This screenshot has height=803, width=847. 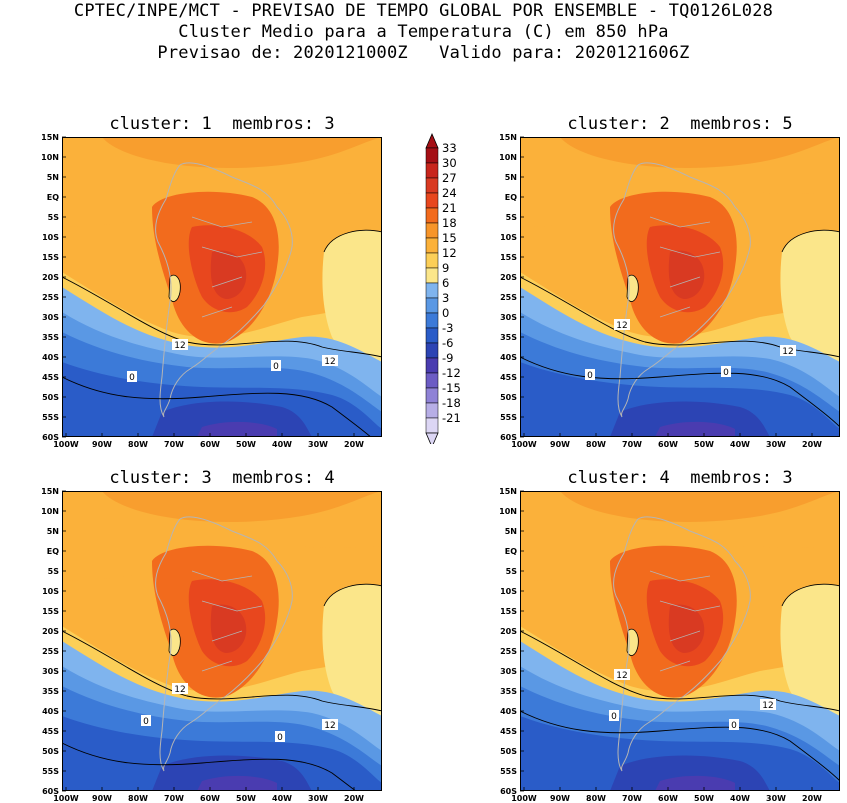 I want to click on colorbar-label: 0, so click(x=445, y=313).